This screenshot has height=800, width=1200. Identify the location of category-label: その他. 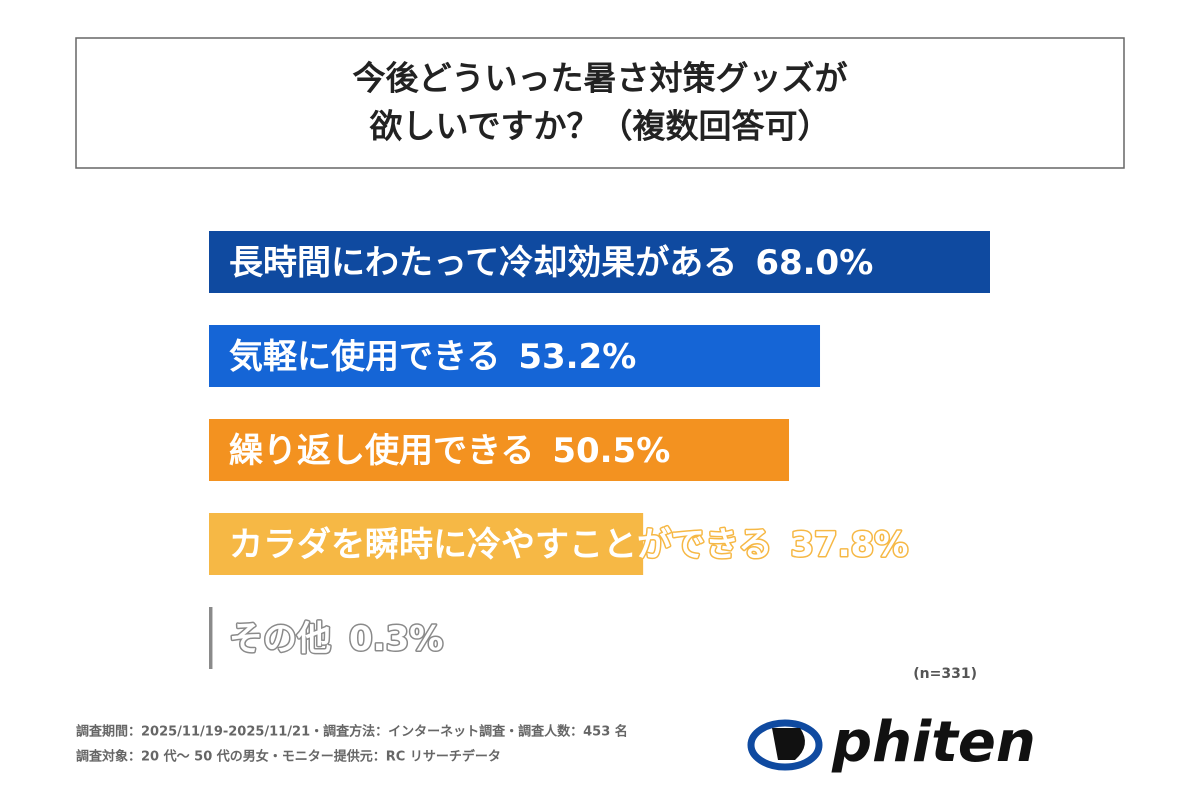
(280, 639).